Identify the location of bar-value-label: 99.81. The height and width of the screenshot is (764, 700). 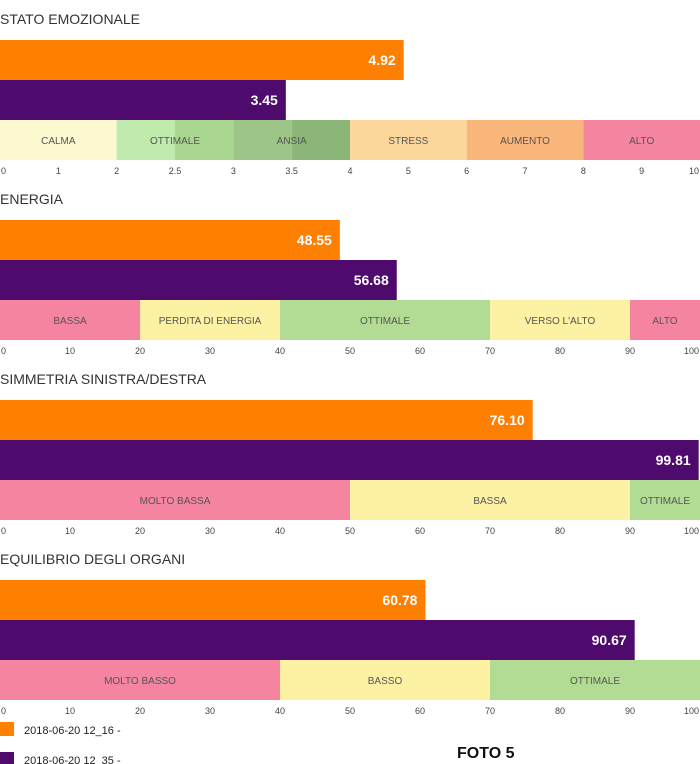
(673, 460).